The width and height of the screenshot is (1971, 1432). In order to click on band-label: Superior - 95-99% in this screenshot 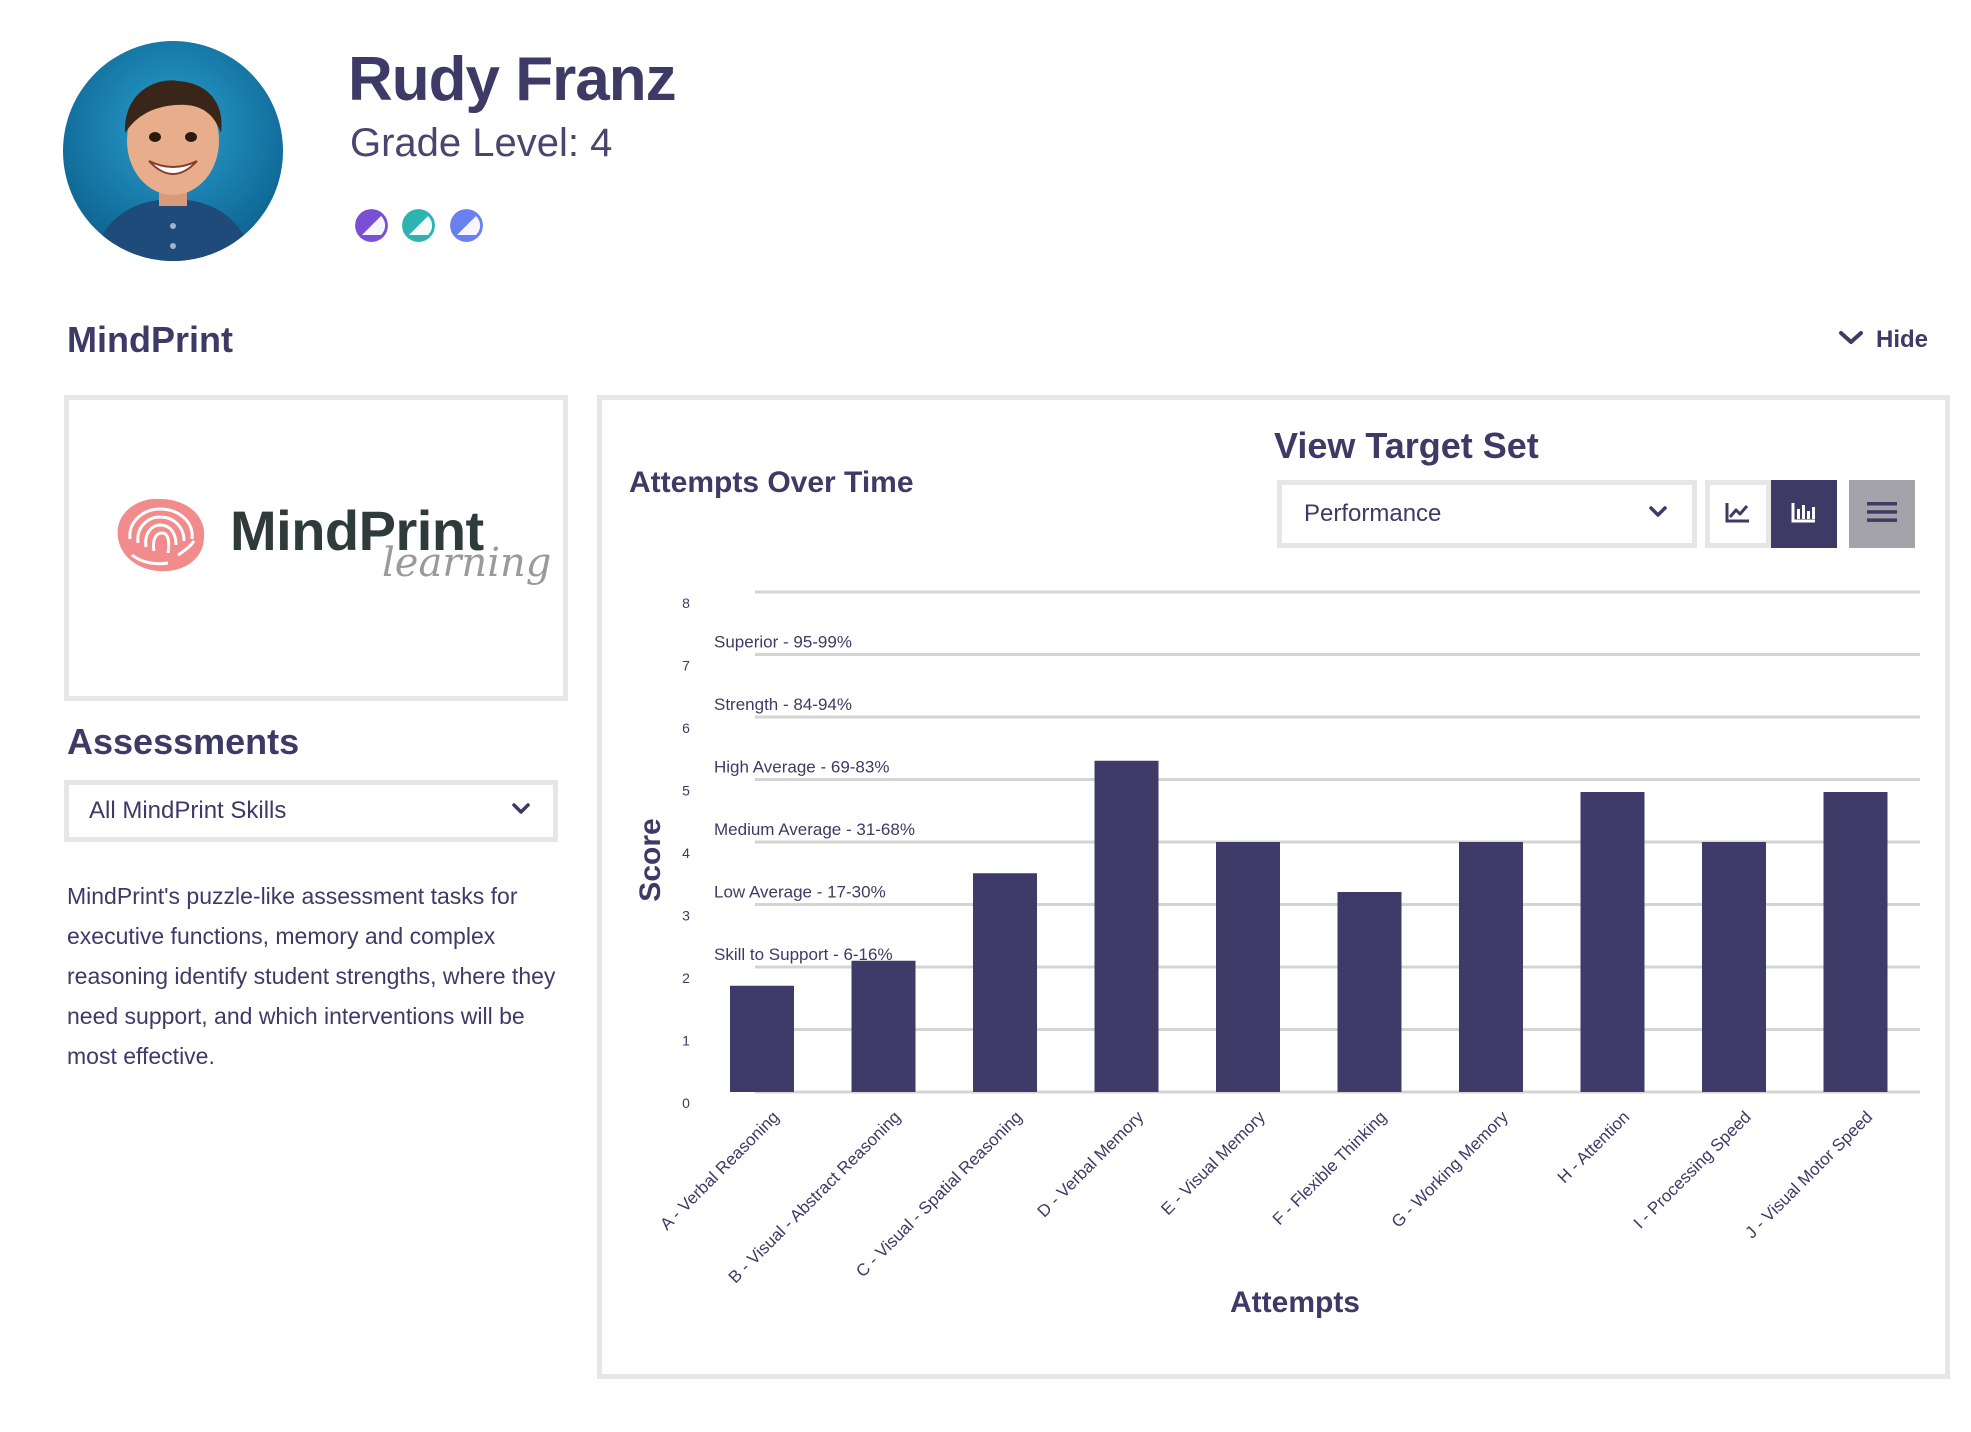, I will do `click(783, 642)`.